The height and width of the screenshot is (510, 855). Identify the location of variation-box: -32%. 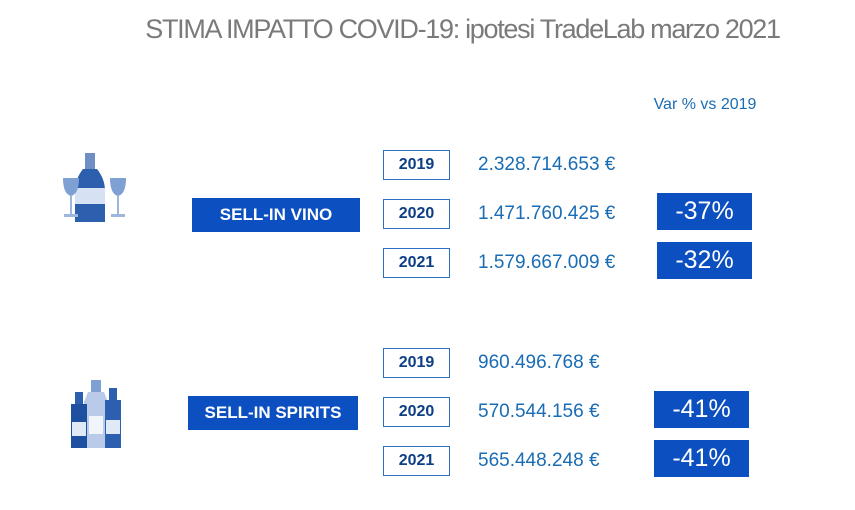
(704, 260).